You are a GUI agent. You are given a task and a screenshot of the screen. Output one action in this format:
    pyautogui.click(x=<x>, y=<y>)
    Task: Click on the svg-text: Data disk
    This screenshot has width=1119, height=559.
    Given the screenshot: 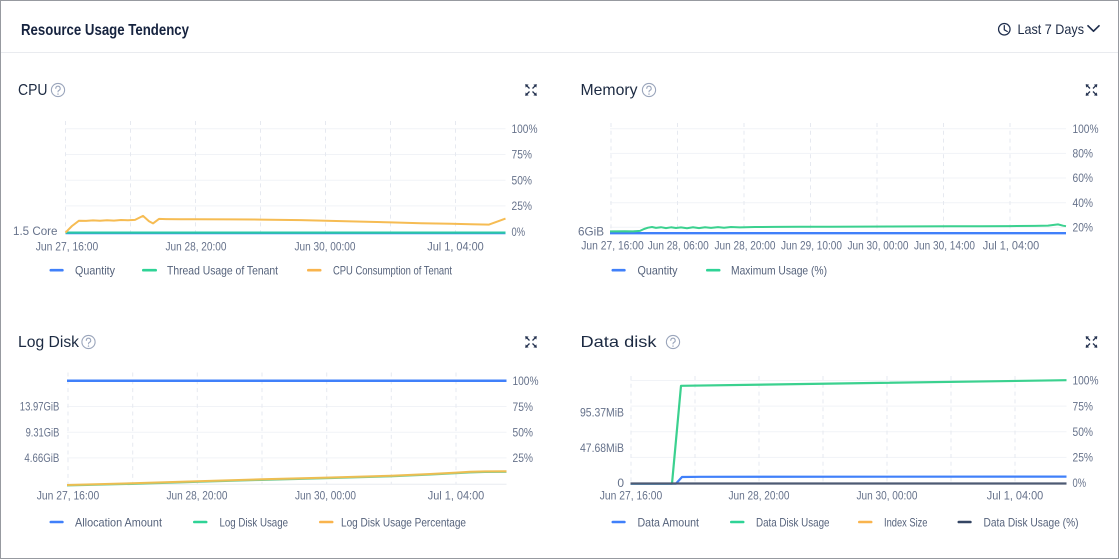 What is the action you would take?
    pyautogui.click(x=619, y=342)
    